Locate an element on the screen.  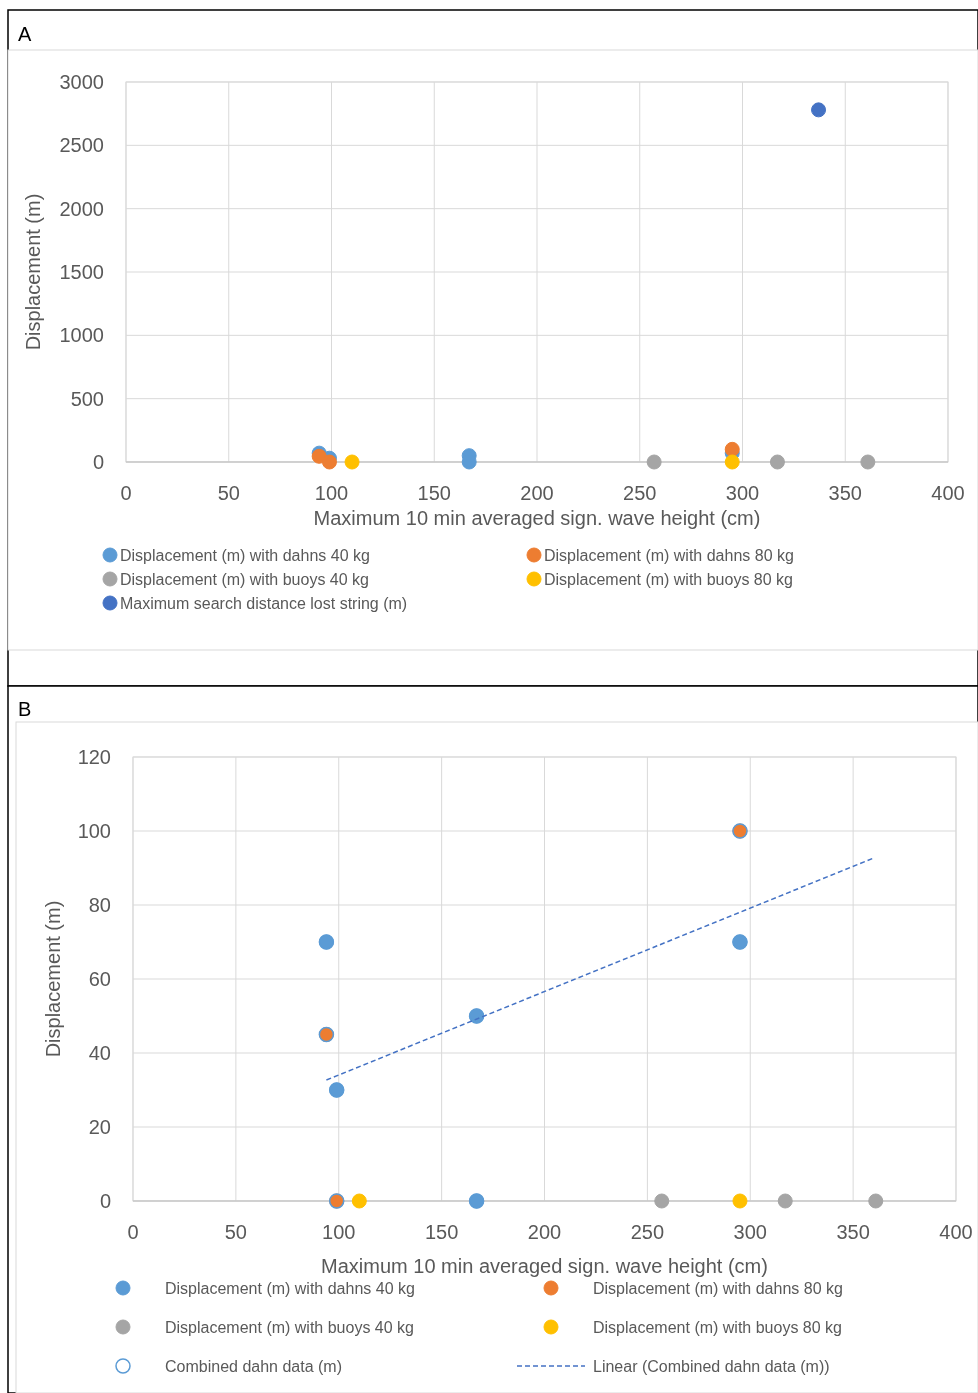
y-tick-label: 500 is located at coordinates (87, 398).